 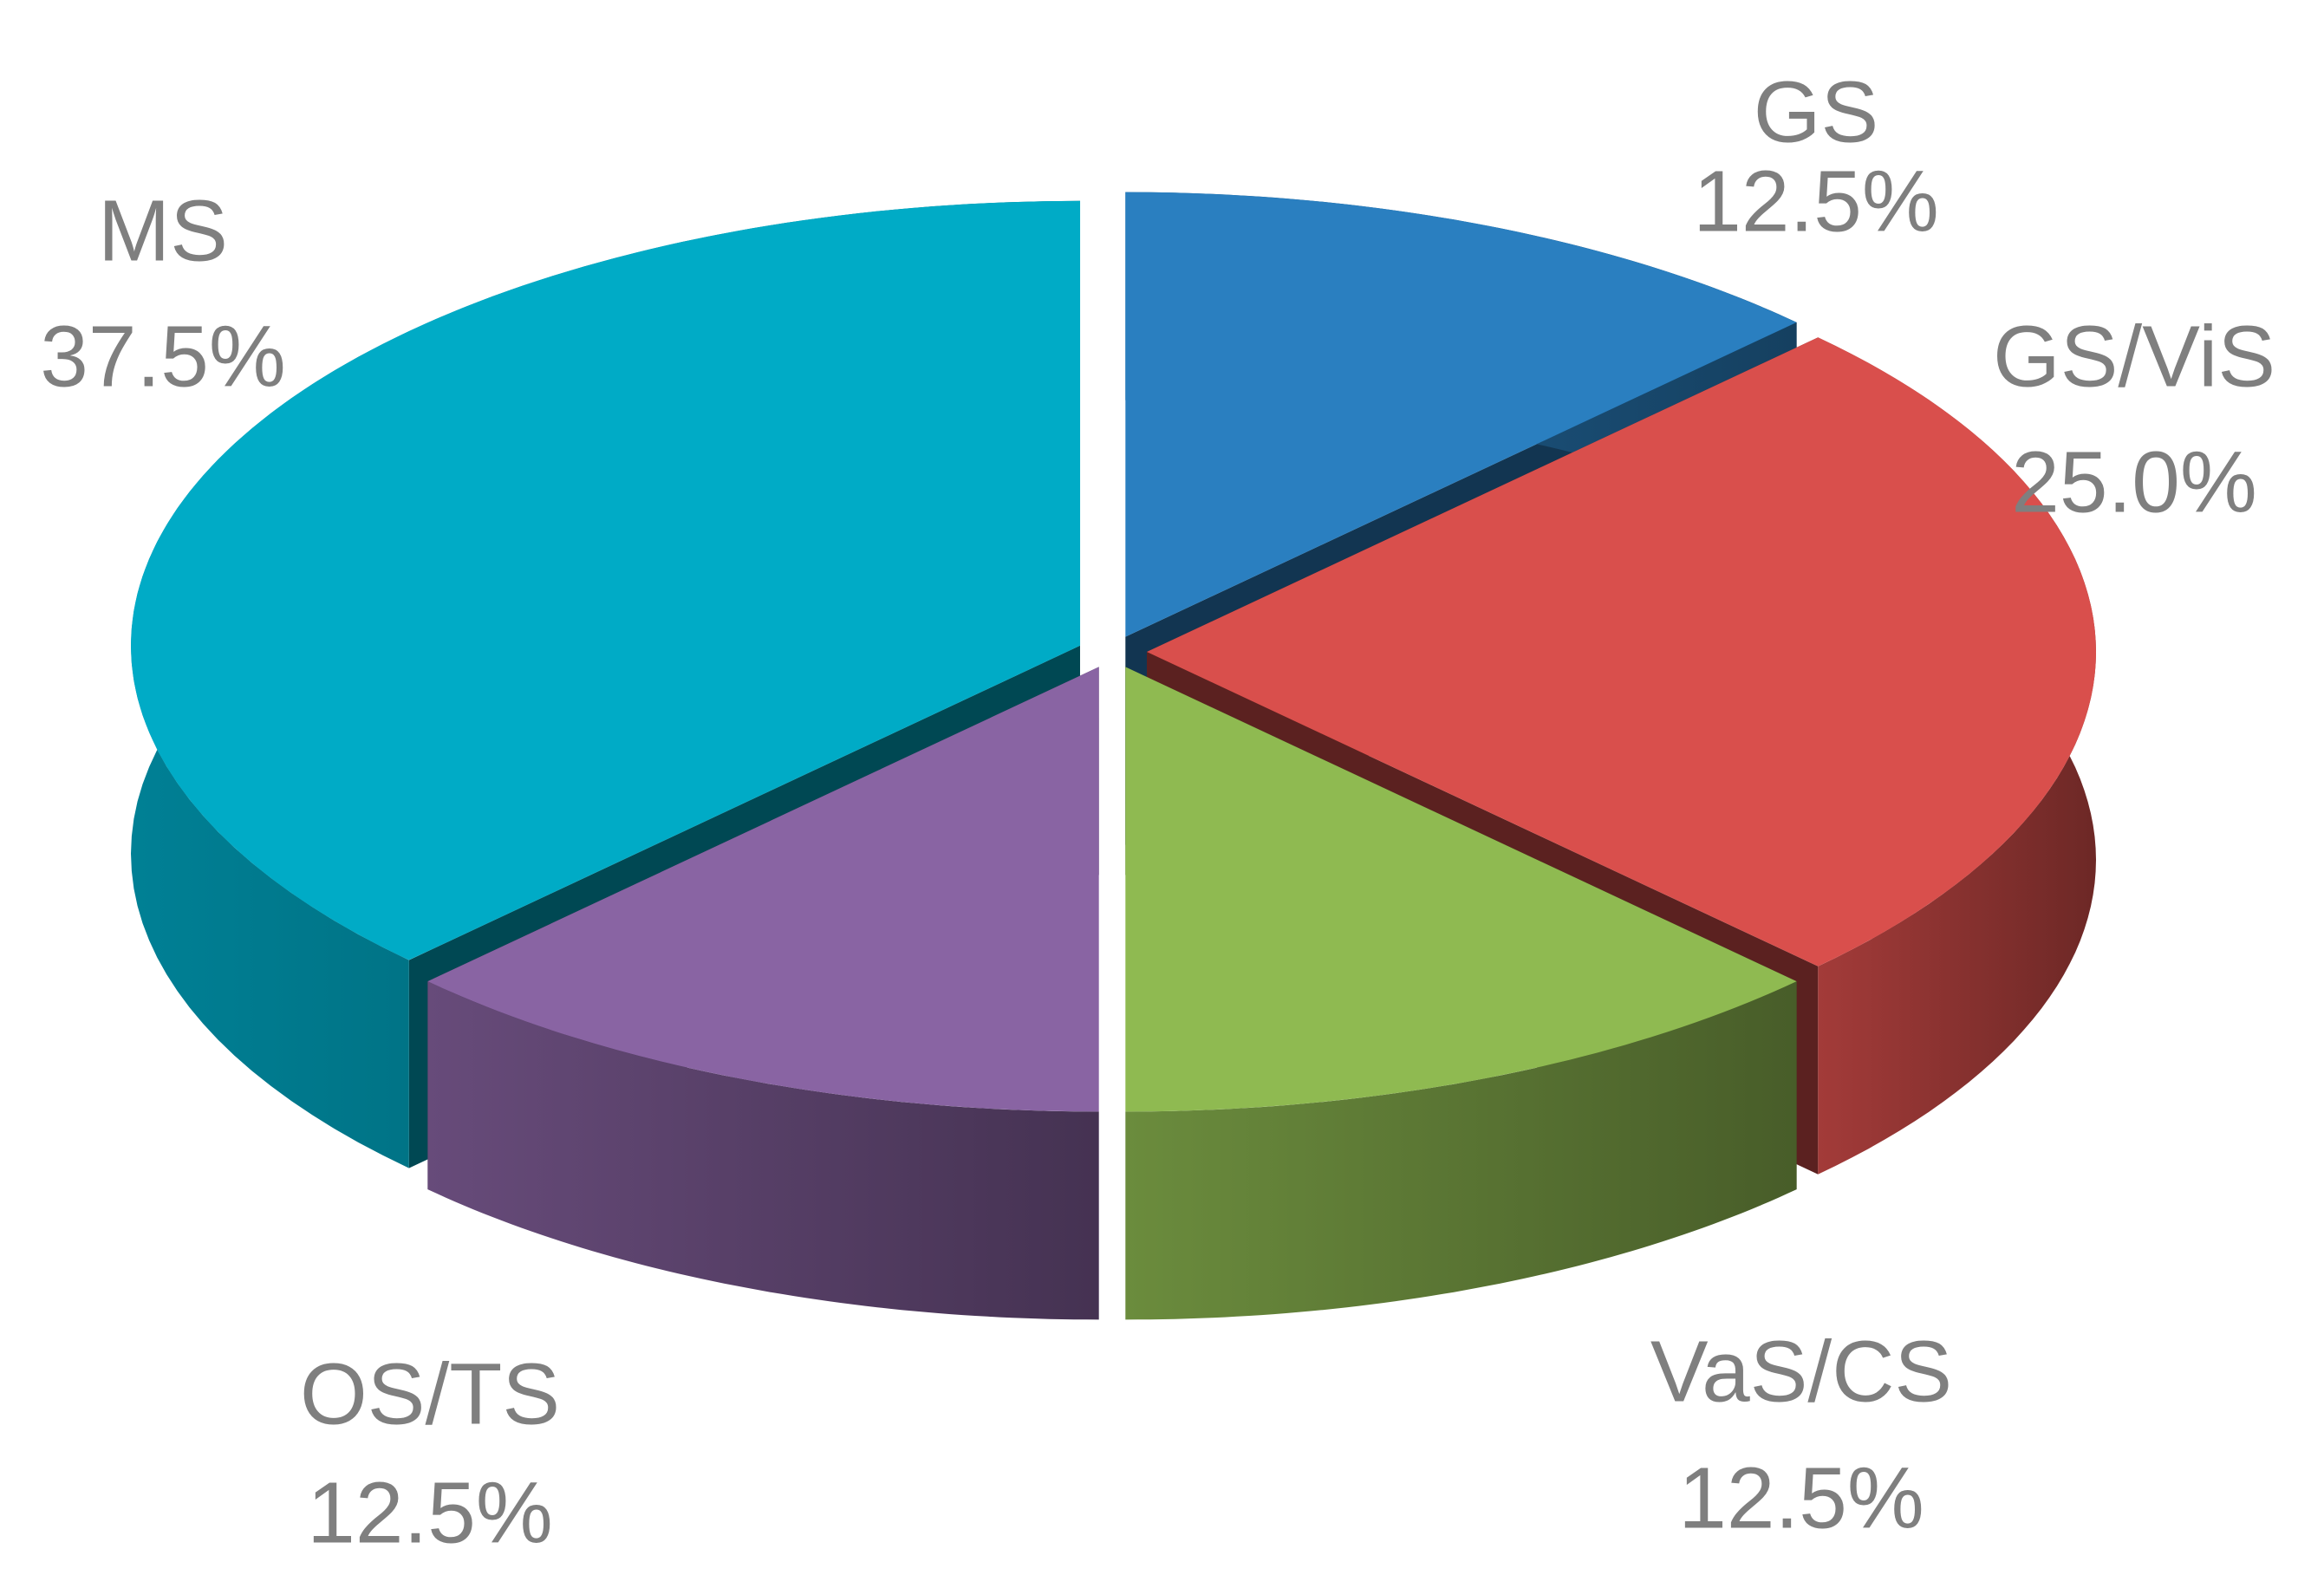 What do you see at coordinates (163, 230) in the screenshot?
I see `slice-label: MS` at bounding box center [163, 230].